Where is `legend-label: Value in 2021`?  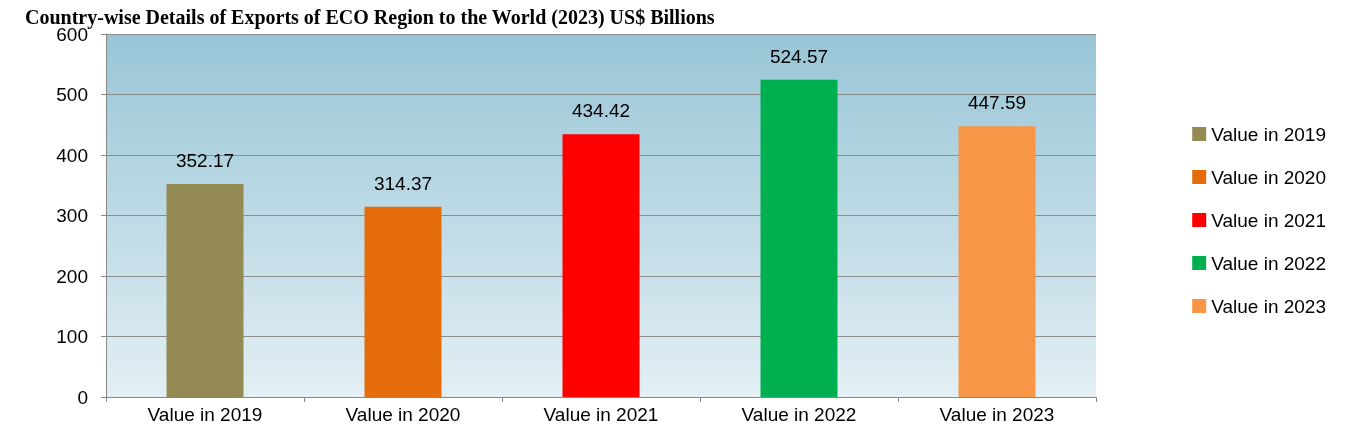 legend-label: Value in 2021 is located at coordinates (1269, 220).